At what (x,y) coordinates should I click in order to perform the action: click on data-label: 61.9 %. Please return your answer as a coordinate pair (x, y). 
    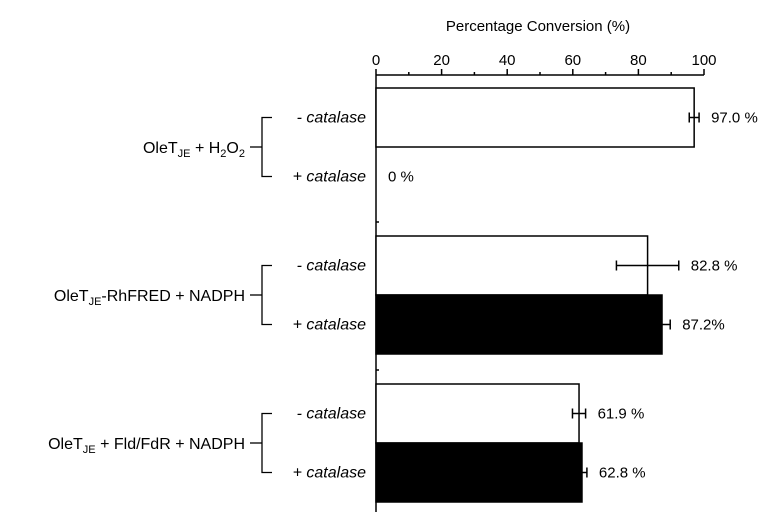
    Looking at the image, I should click on (621, 414).